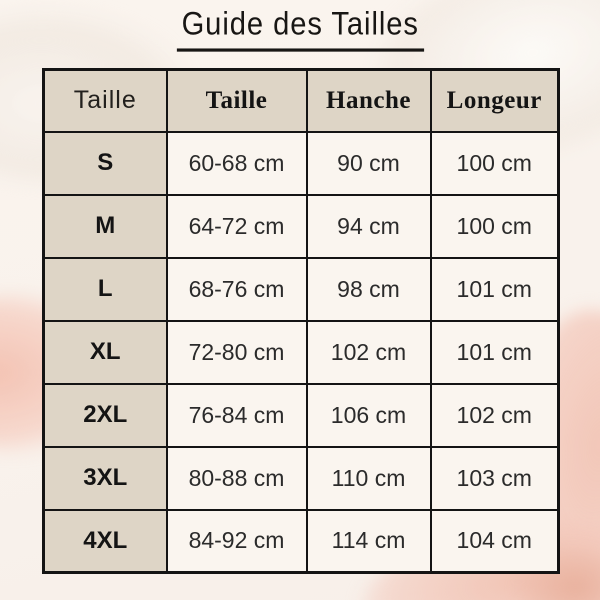  Describe the element at coordinates (368, 478) in the screenshot. I see `cell-hanche: 110 cm` at that location.